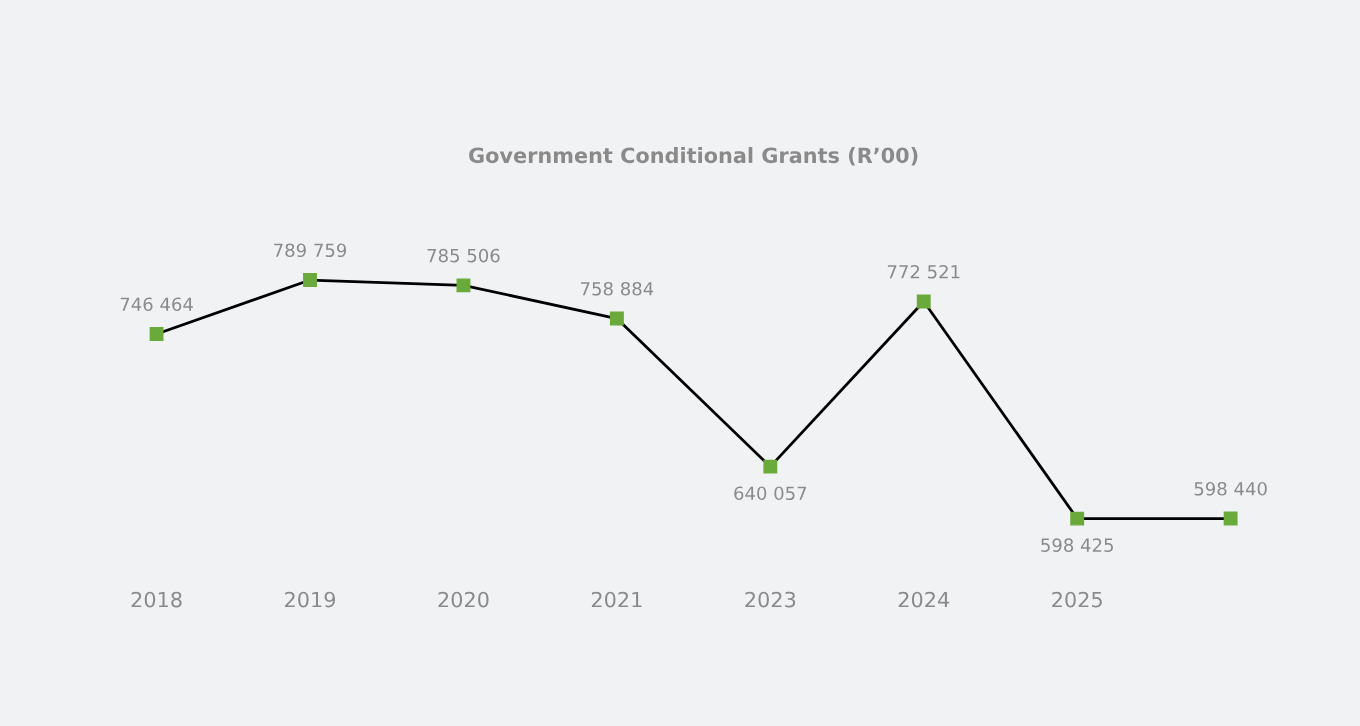  I want to click on data-label: 758 884, so click(617, 288).